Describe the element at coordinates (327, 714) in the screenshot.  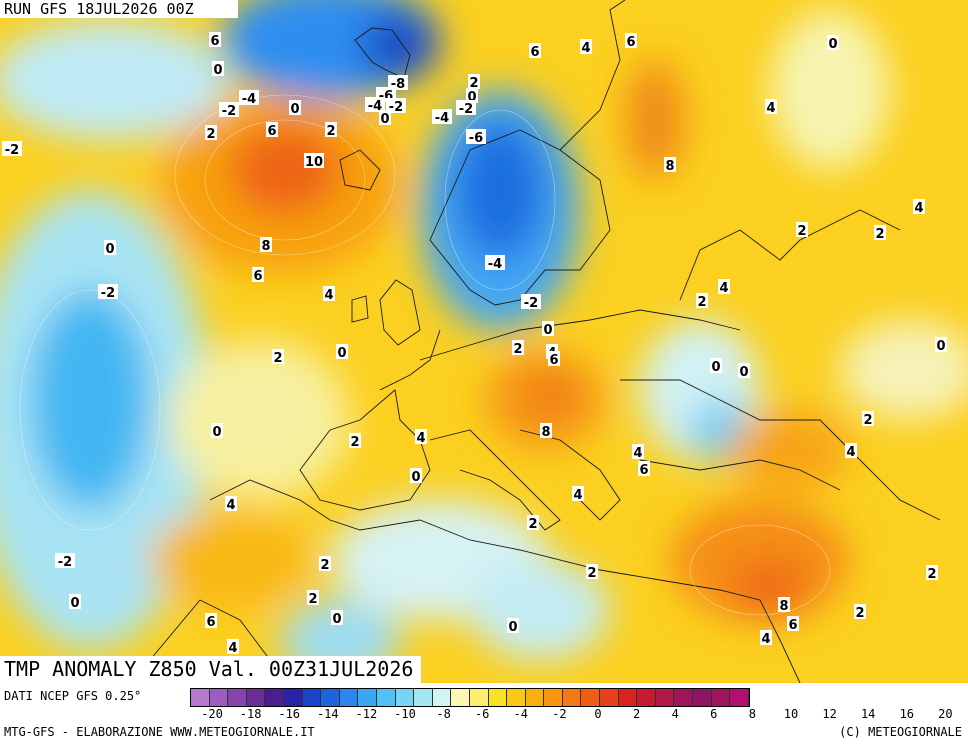
I see `colorbar-tick-label: -14` at that location.